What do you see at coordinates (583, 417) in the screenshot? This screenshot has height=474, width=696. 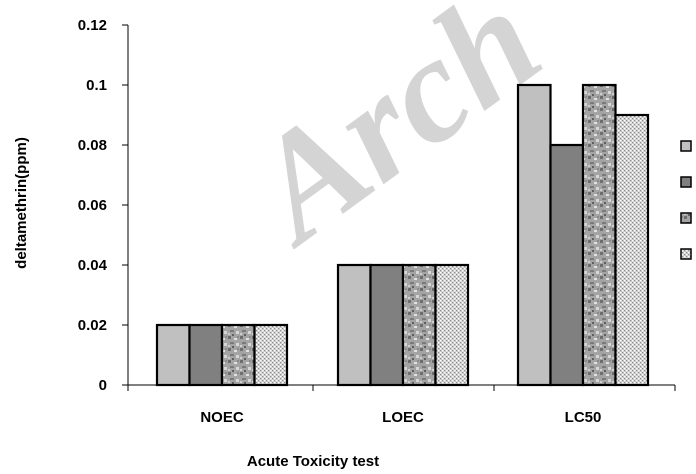 I see `x-tick-label: LC50` at bounding box center [583, 417].